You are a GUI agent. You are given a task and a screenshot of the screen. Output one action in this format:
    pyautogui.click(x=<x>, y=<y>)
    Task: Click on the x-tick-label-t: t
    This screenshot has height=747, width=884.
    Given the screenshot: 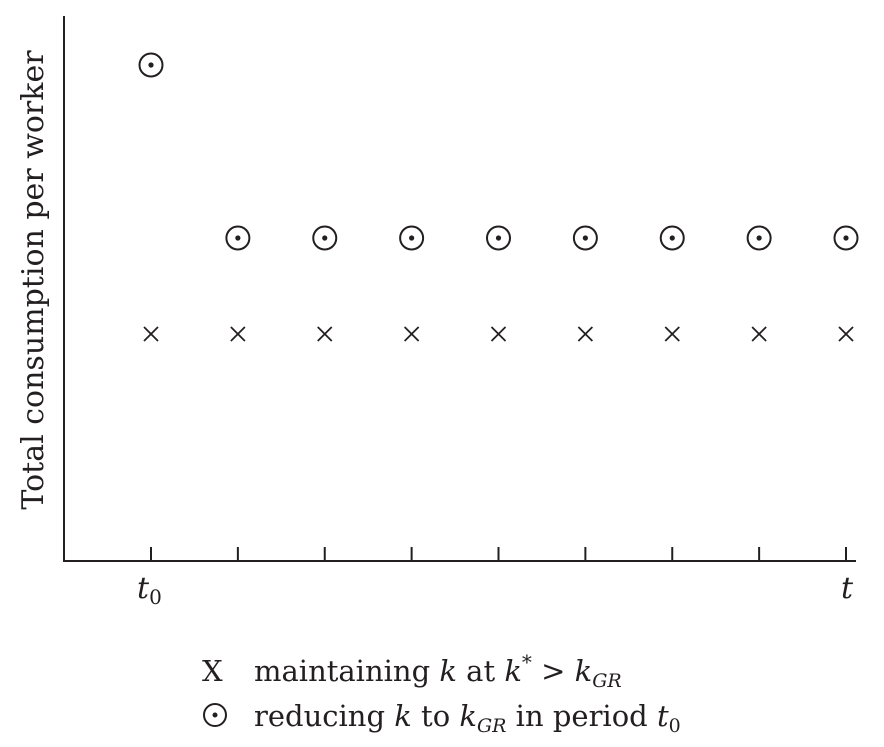 What is the action you would take?
    pyautogui.click(x=847, y=588)
    